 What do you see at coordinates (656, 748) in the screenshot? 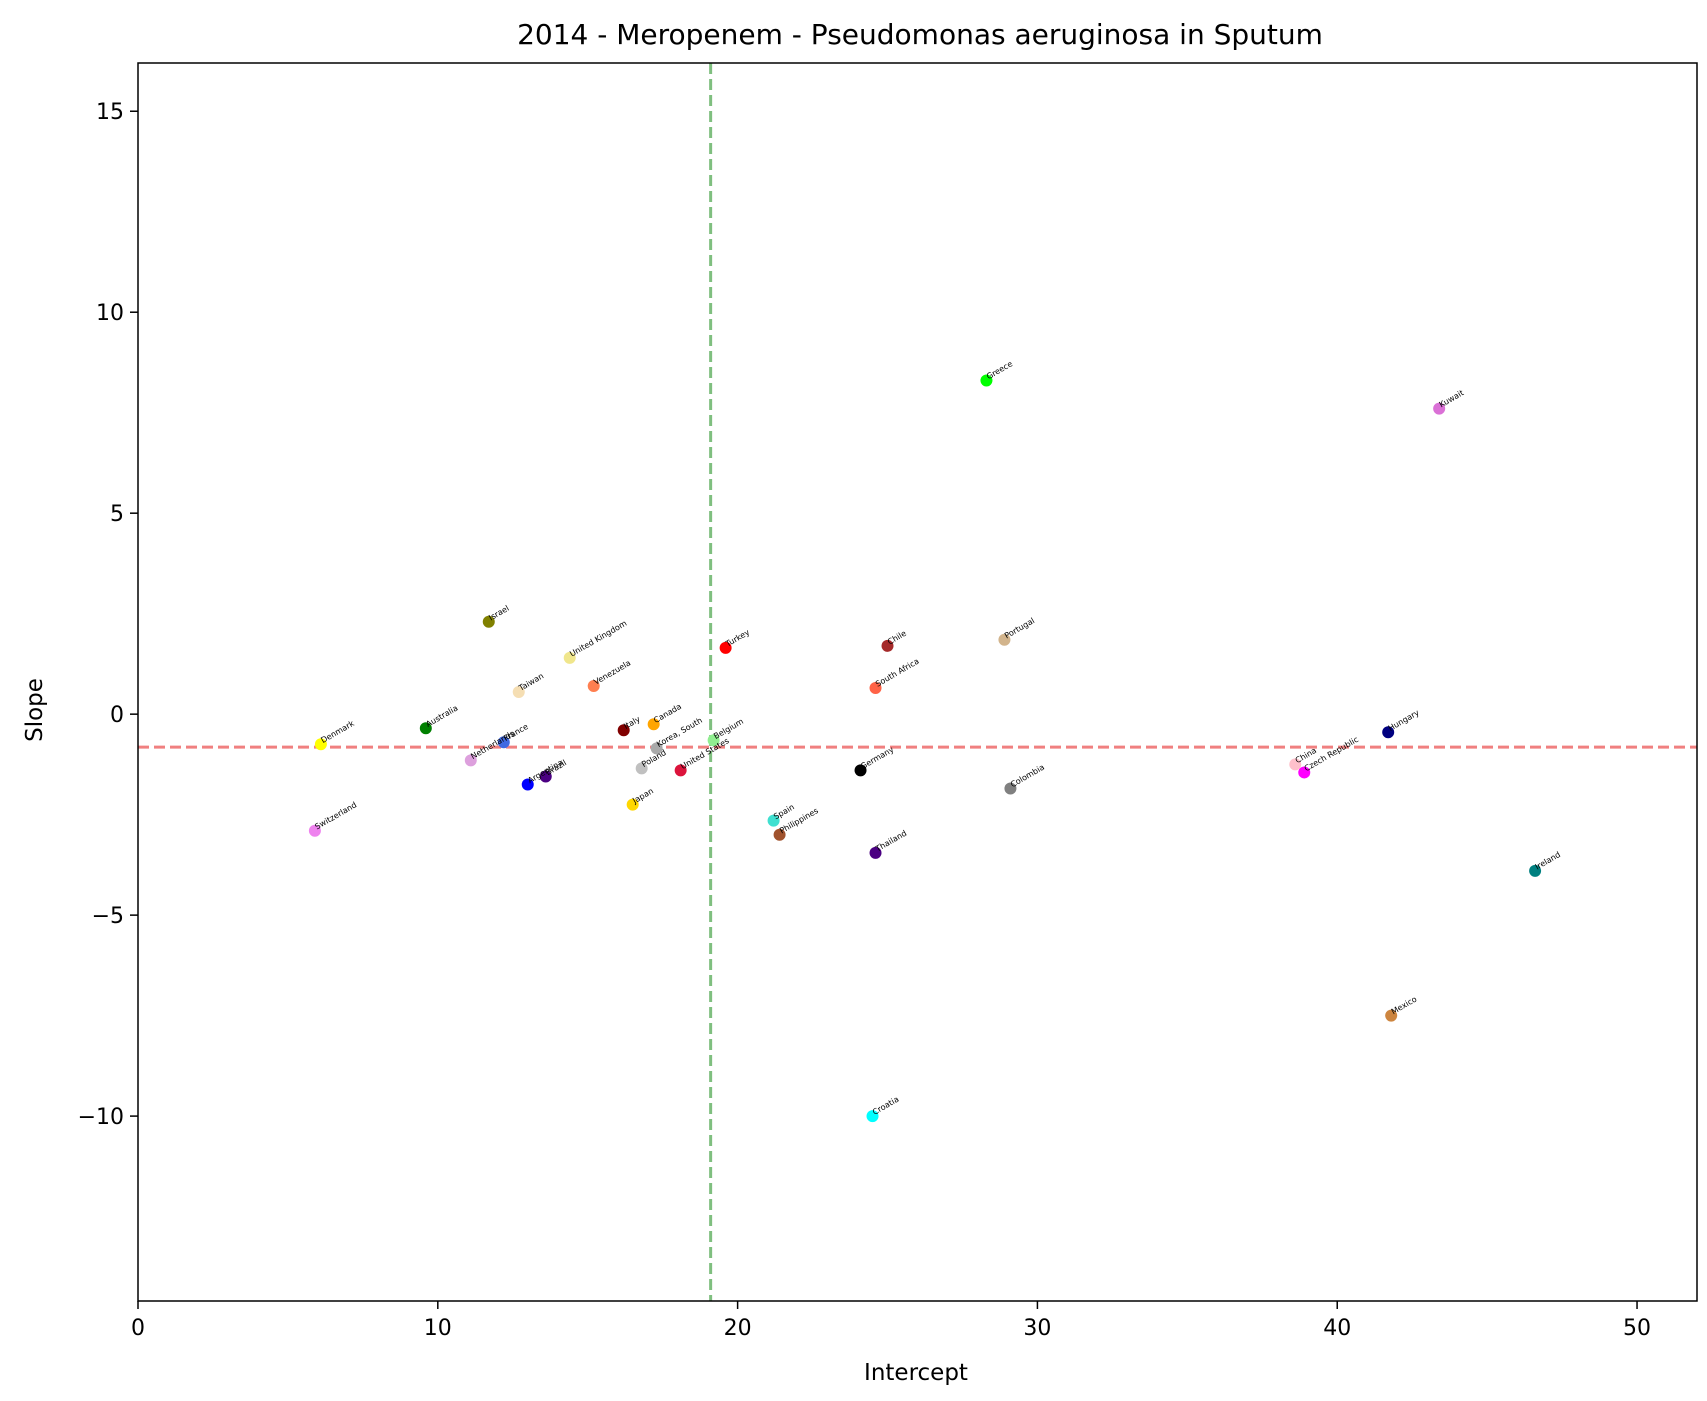
I see `point-korea-south` at bounding box center [656, 748].